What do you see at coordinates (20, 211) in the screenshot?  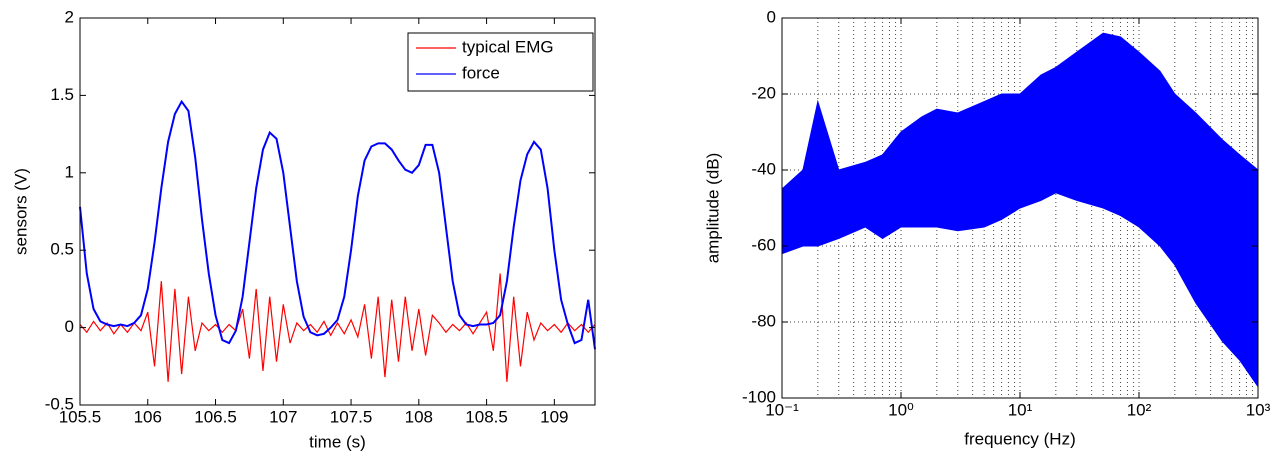 I see `y-axis-label: sensors (V)` at bounding box center [20, 211].